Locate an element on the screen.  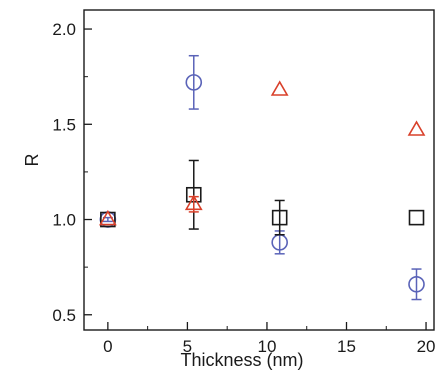
y-tick-label: 1.5 is located at coordinates (64, 124).